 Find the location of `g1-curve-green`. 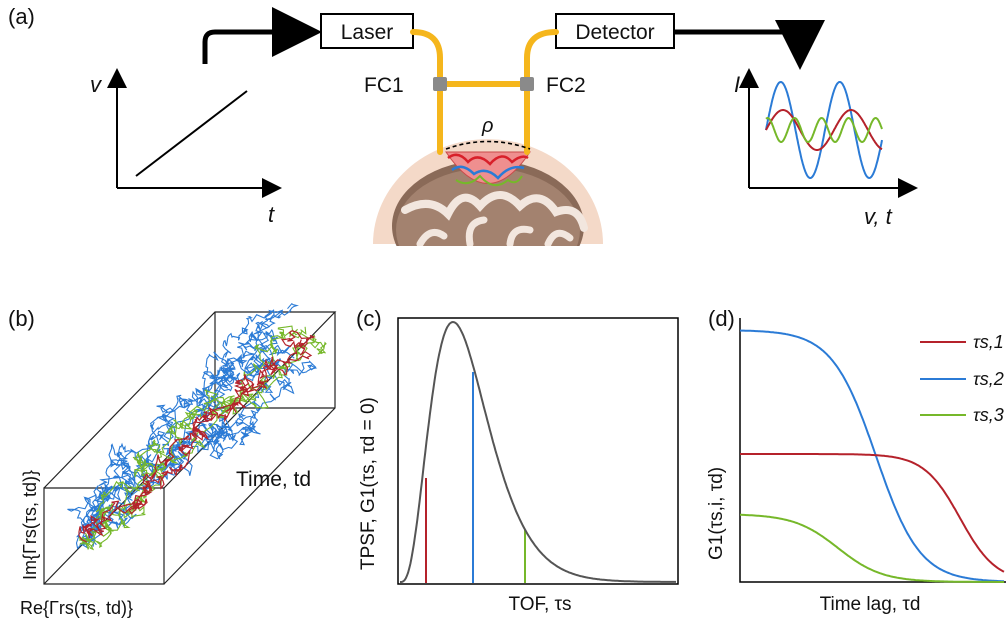

g1-curve-green is located at coordinates (872, 548).